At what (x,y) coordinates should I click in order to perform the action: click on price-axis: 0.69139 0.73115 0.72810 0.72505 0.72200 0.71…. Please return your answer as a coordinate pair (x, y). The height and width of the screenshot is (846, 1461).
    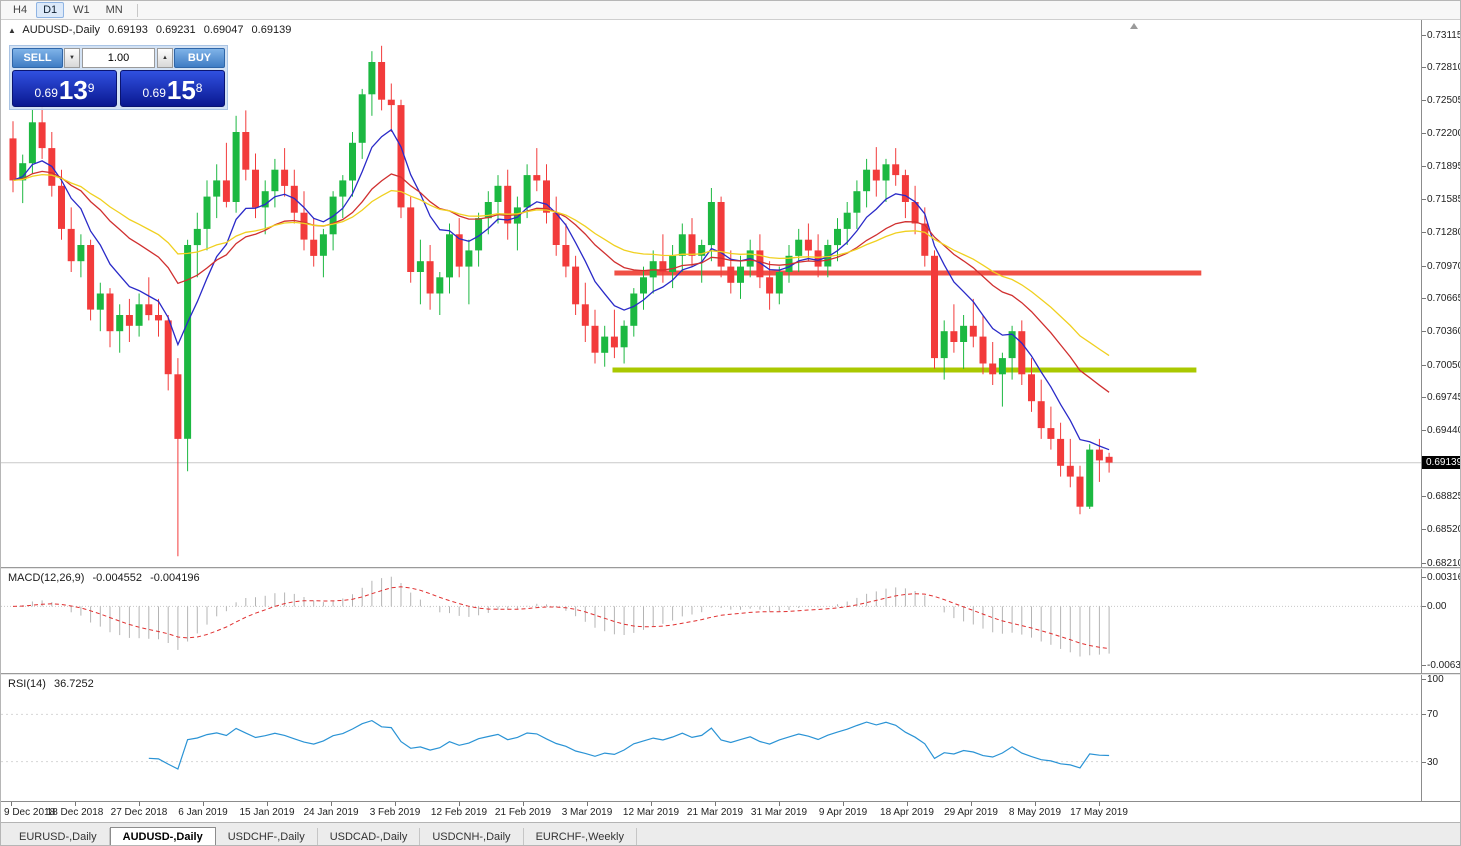
    Looking at the image, I should click on (1441, 410).